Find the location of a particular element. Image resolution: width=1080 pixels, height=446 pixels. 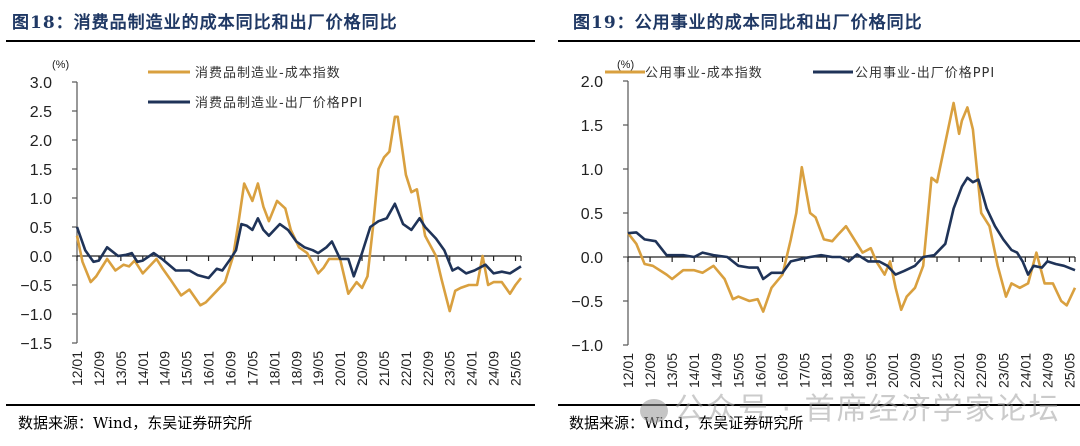

legend-label: 公用事业-出厂价格PPI is located at coordinates (925, 73).